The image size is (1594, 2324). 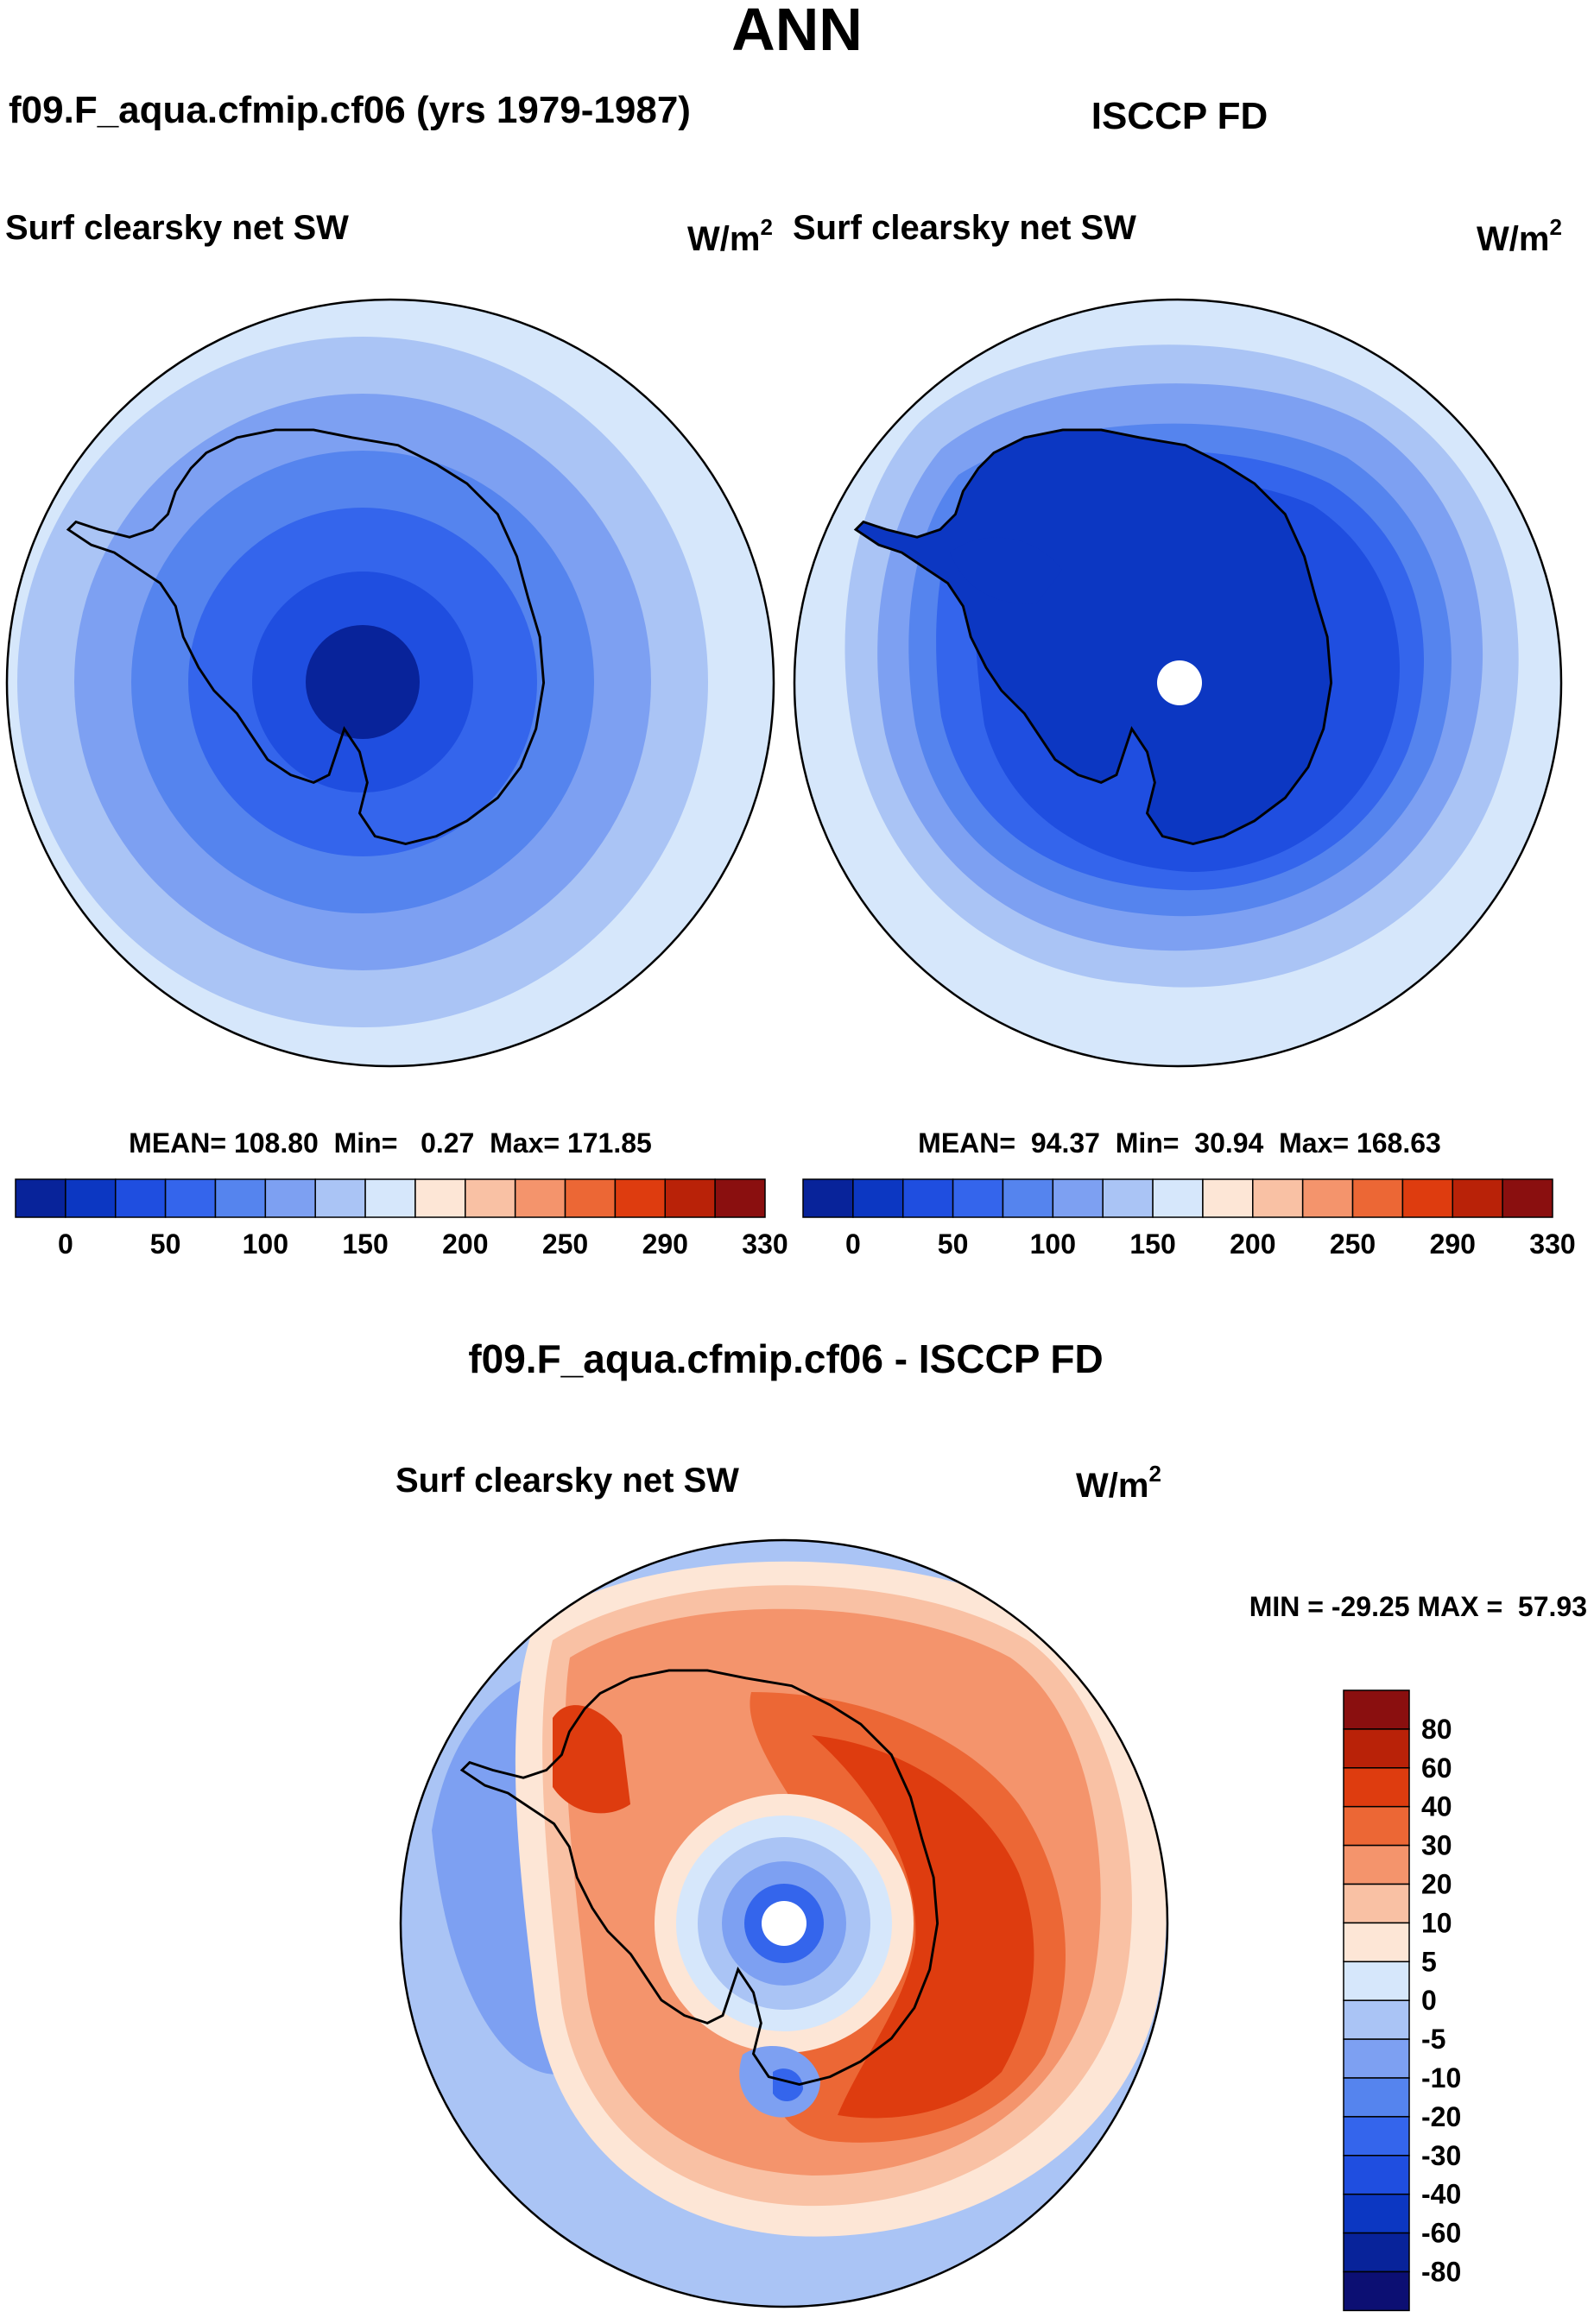 What do you see at coordinates (1433, 2040) in the screenshot?
I see `diff-colorbar-label: -5` at bounding box center [1433, 2040].